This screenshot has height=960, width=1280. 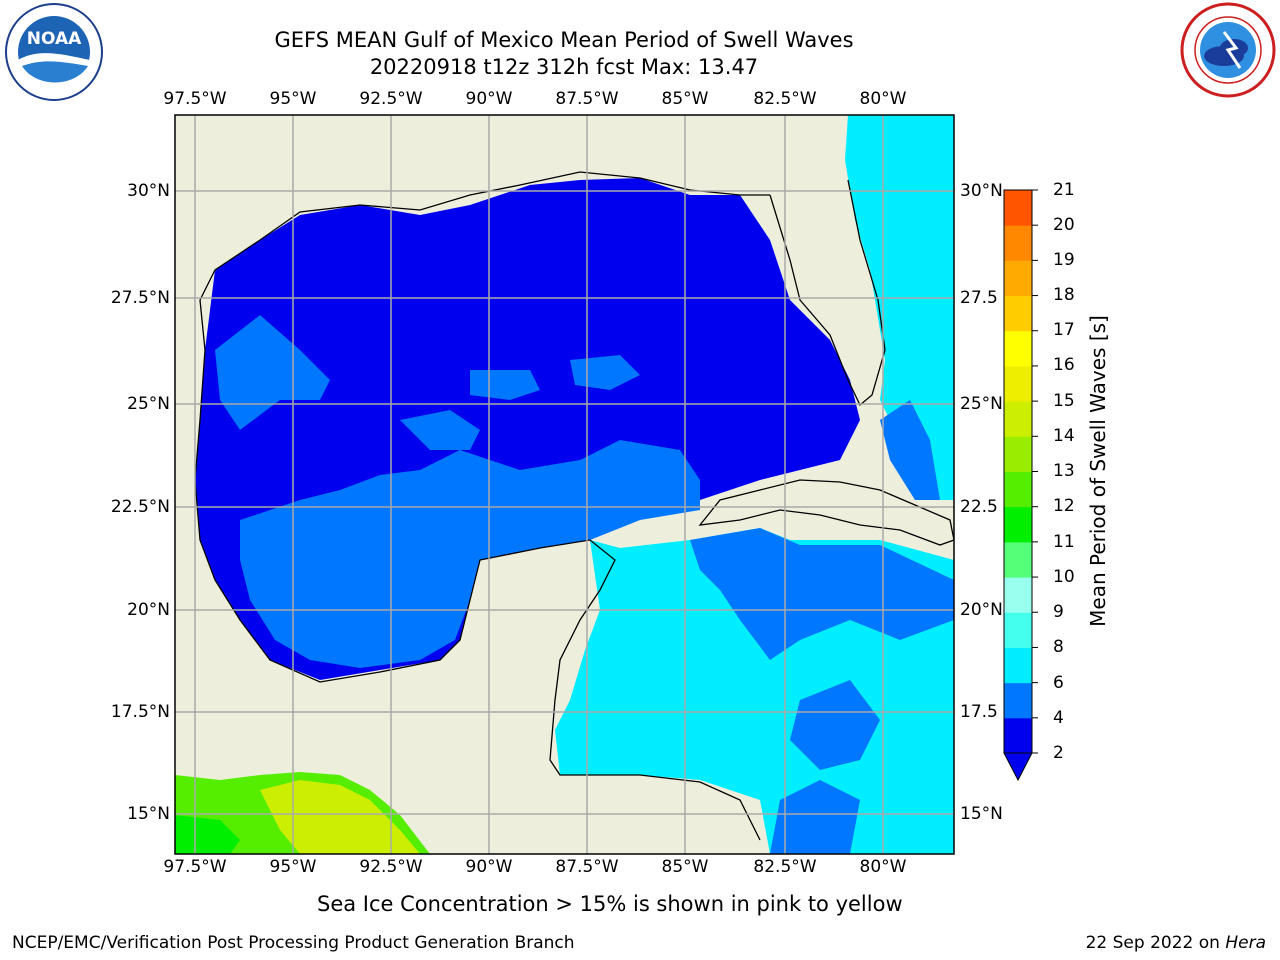 I want to click on colorbar, so click(x=1020, y=485).